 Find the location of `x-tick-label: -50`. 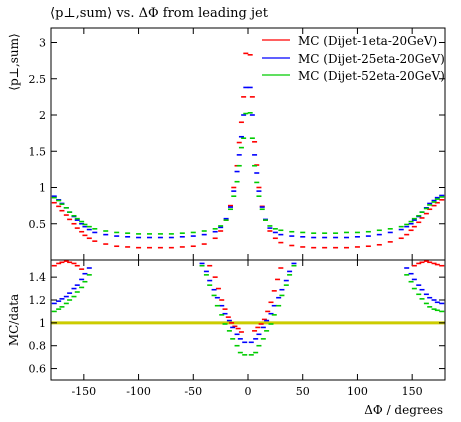

x-tick-label: -50 is located at coordinates (193, 391).